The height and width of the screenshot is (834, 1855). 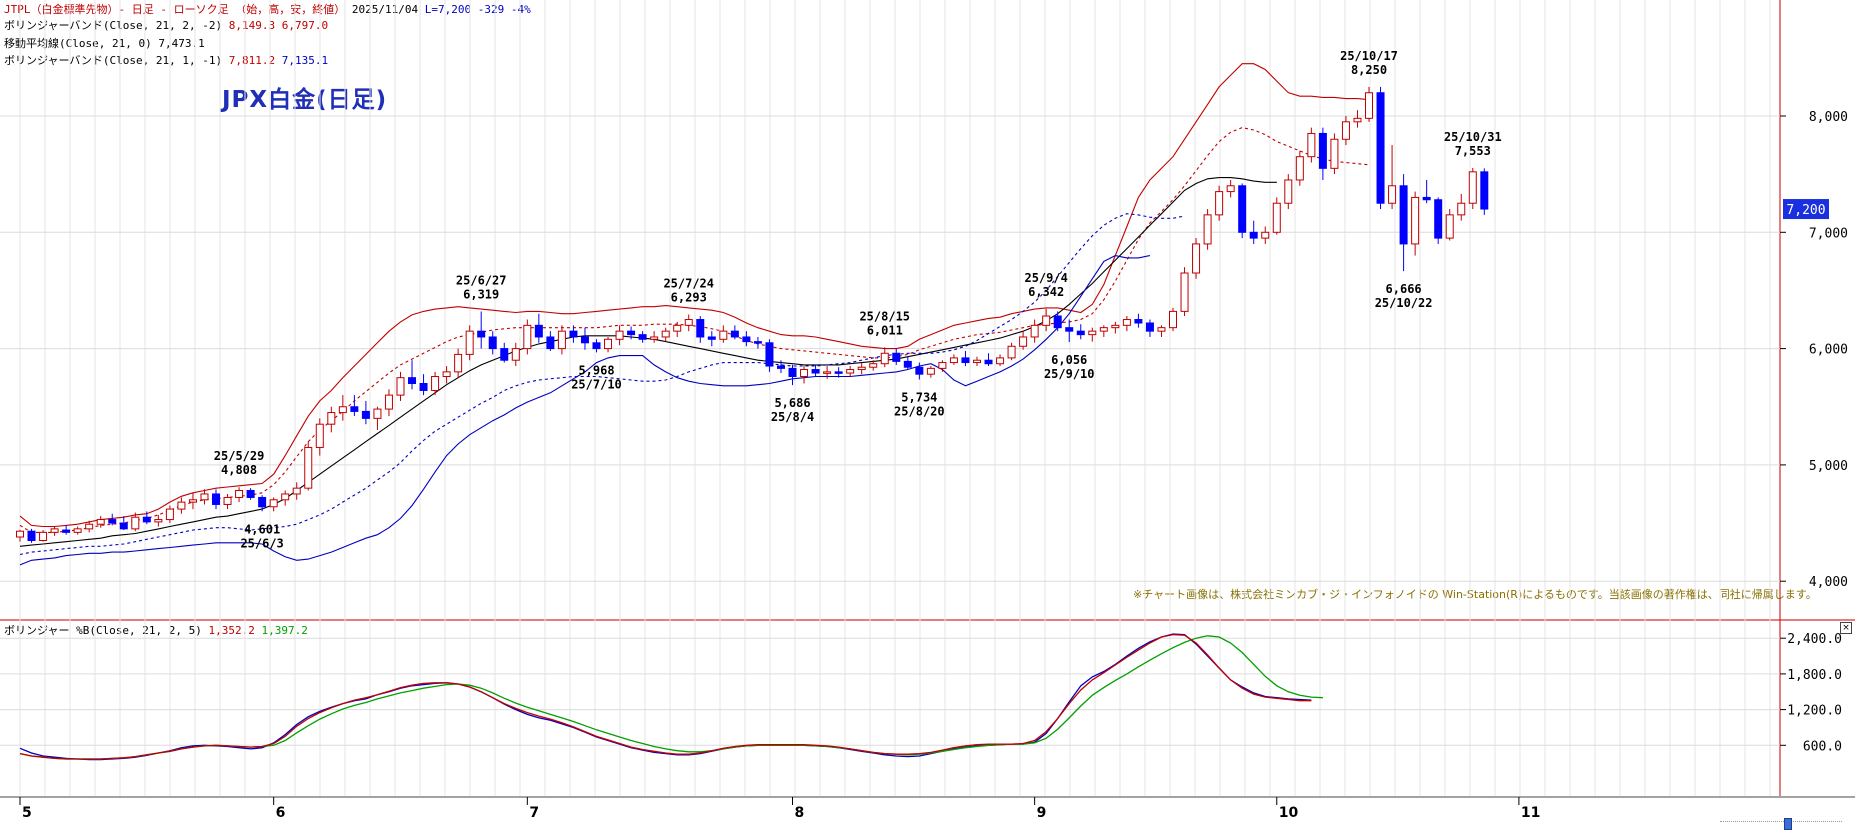 What do you see at coordinates (689, 298) in the screenshot?
I see `annotation-price: 6,293` at bounding box center [689, 298].